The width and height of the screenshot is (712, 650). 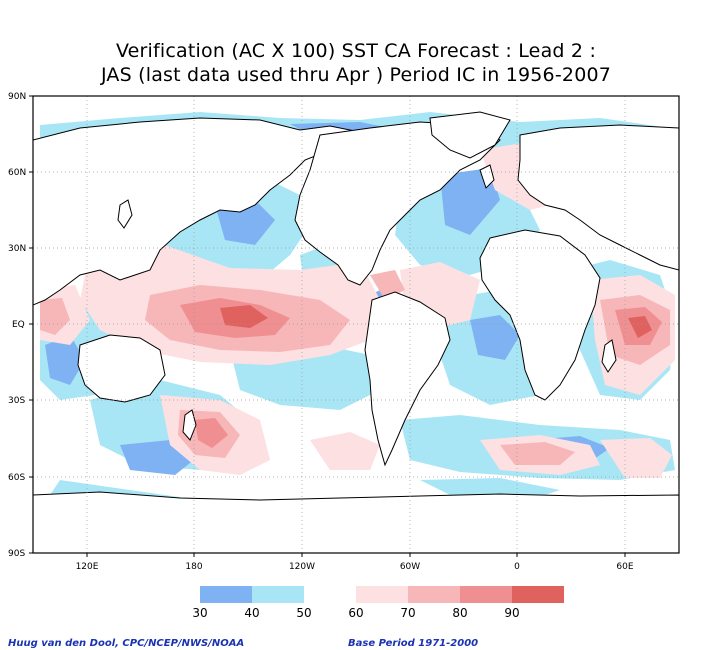 I want to click on legend-label-30: 30, so click(x=199, y=613).